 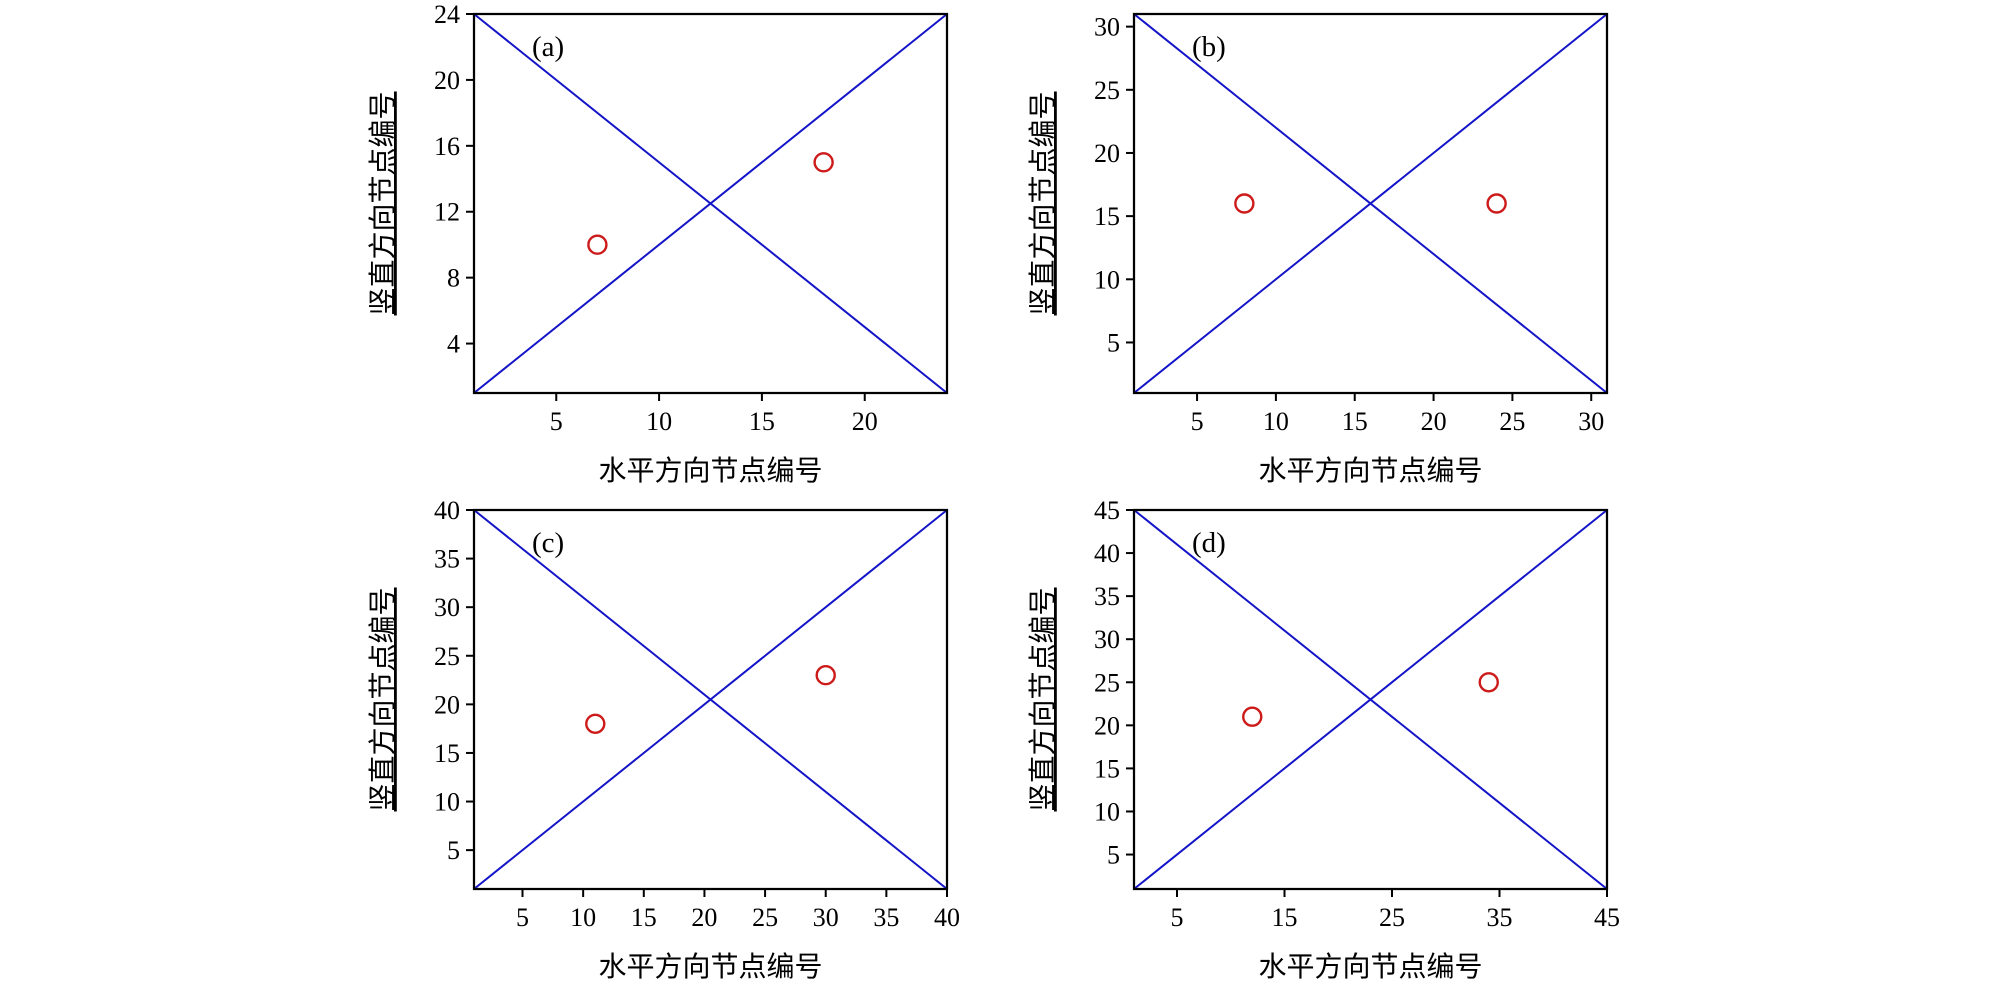 What do you see at coordinates (447, 212) in the screenshot?
I see `y-tick-label: 12` at bounding box center [447, 212].